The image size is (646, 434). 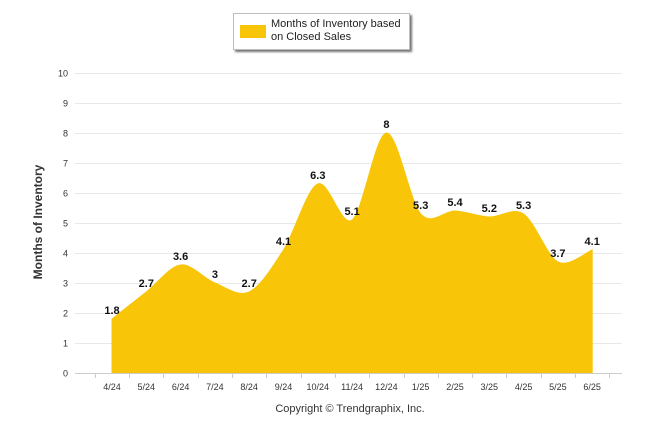 What do you see at coordinates (65, 344) in the screenshot?
I see `y-tick-label: 1` at bounding box center [65, 344].